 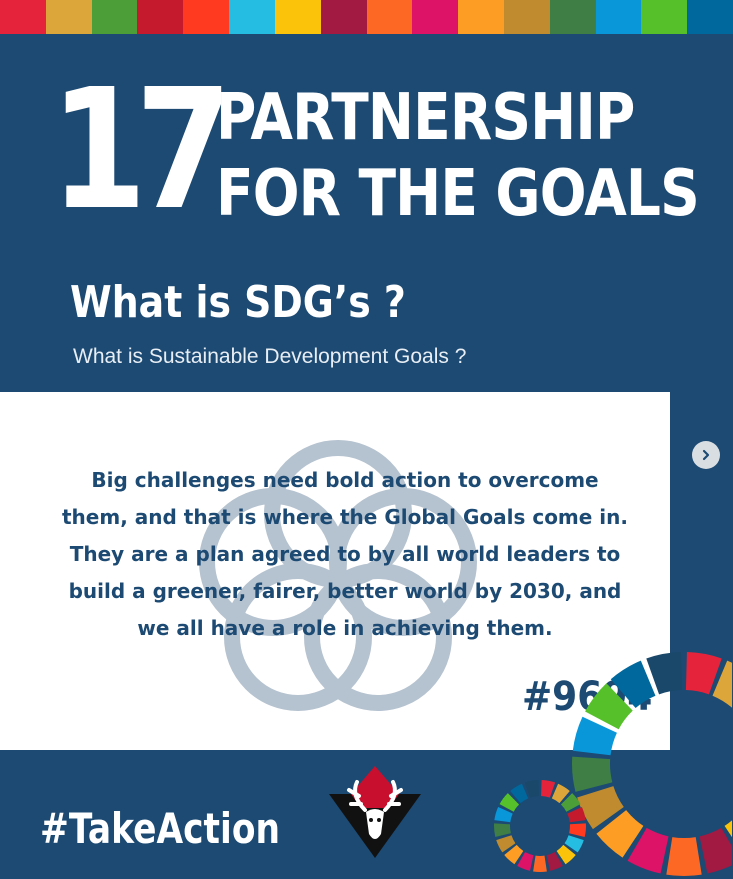 I want to click on next-button, so click(x=706, y=455).